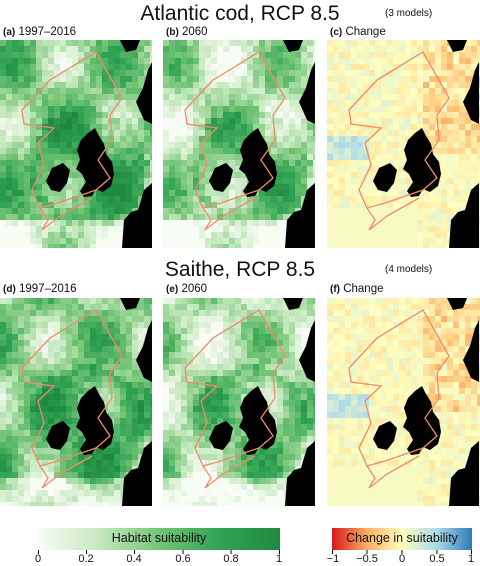 Image resolution: width=480 pixels, height=566 pixels. Describe the element at coordinates (402, 538) in the screenshot. I see `change-legend-label: Change in suitability` at that location.